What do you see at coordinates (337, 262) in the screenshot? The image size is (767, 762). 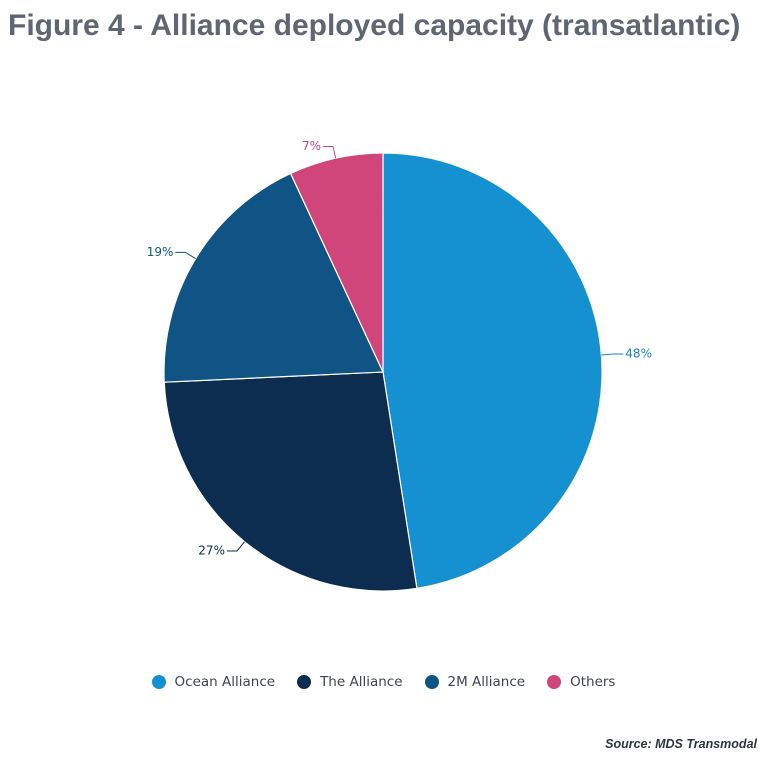 I see `slice-others` at bounding box center [337, 262].